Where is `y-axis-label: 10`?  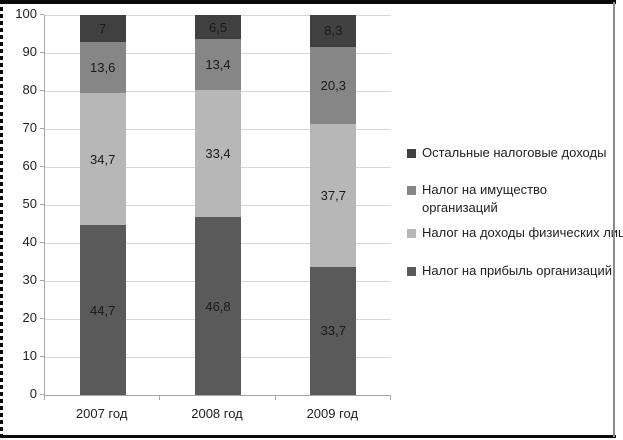 y-axis-label: 10 is located at coordinates (29, 355).